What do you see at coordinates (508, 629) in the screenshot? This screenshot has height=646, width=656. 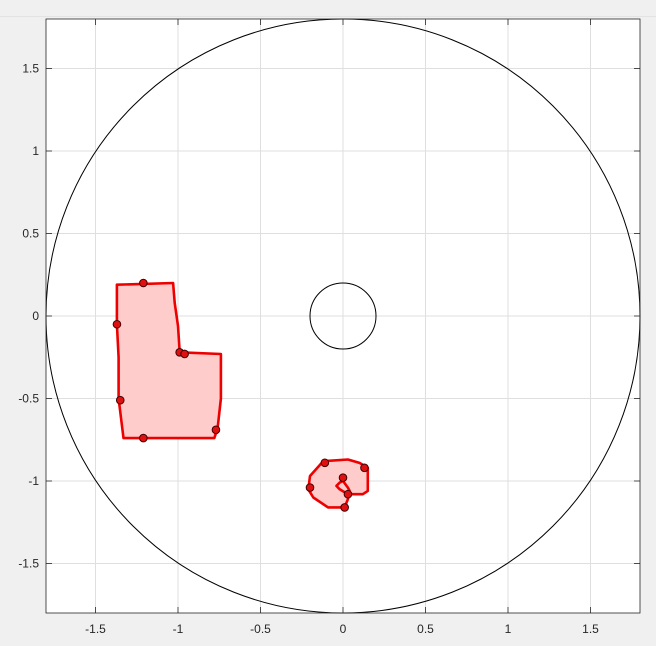 I see `x-tick-label: 1` at bounding box center [508, 629].